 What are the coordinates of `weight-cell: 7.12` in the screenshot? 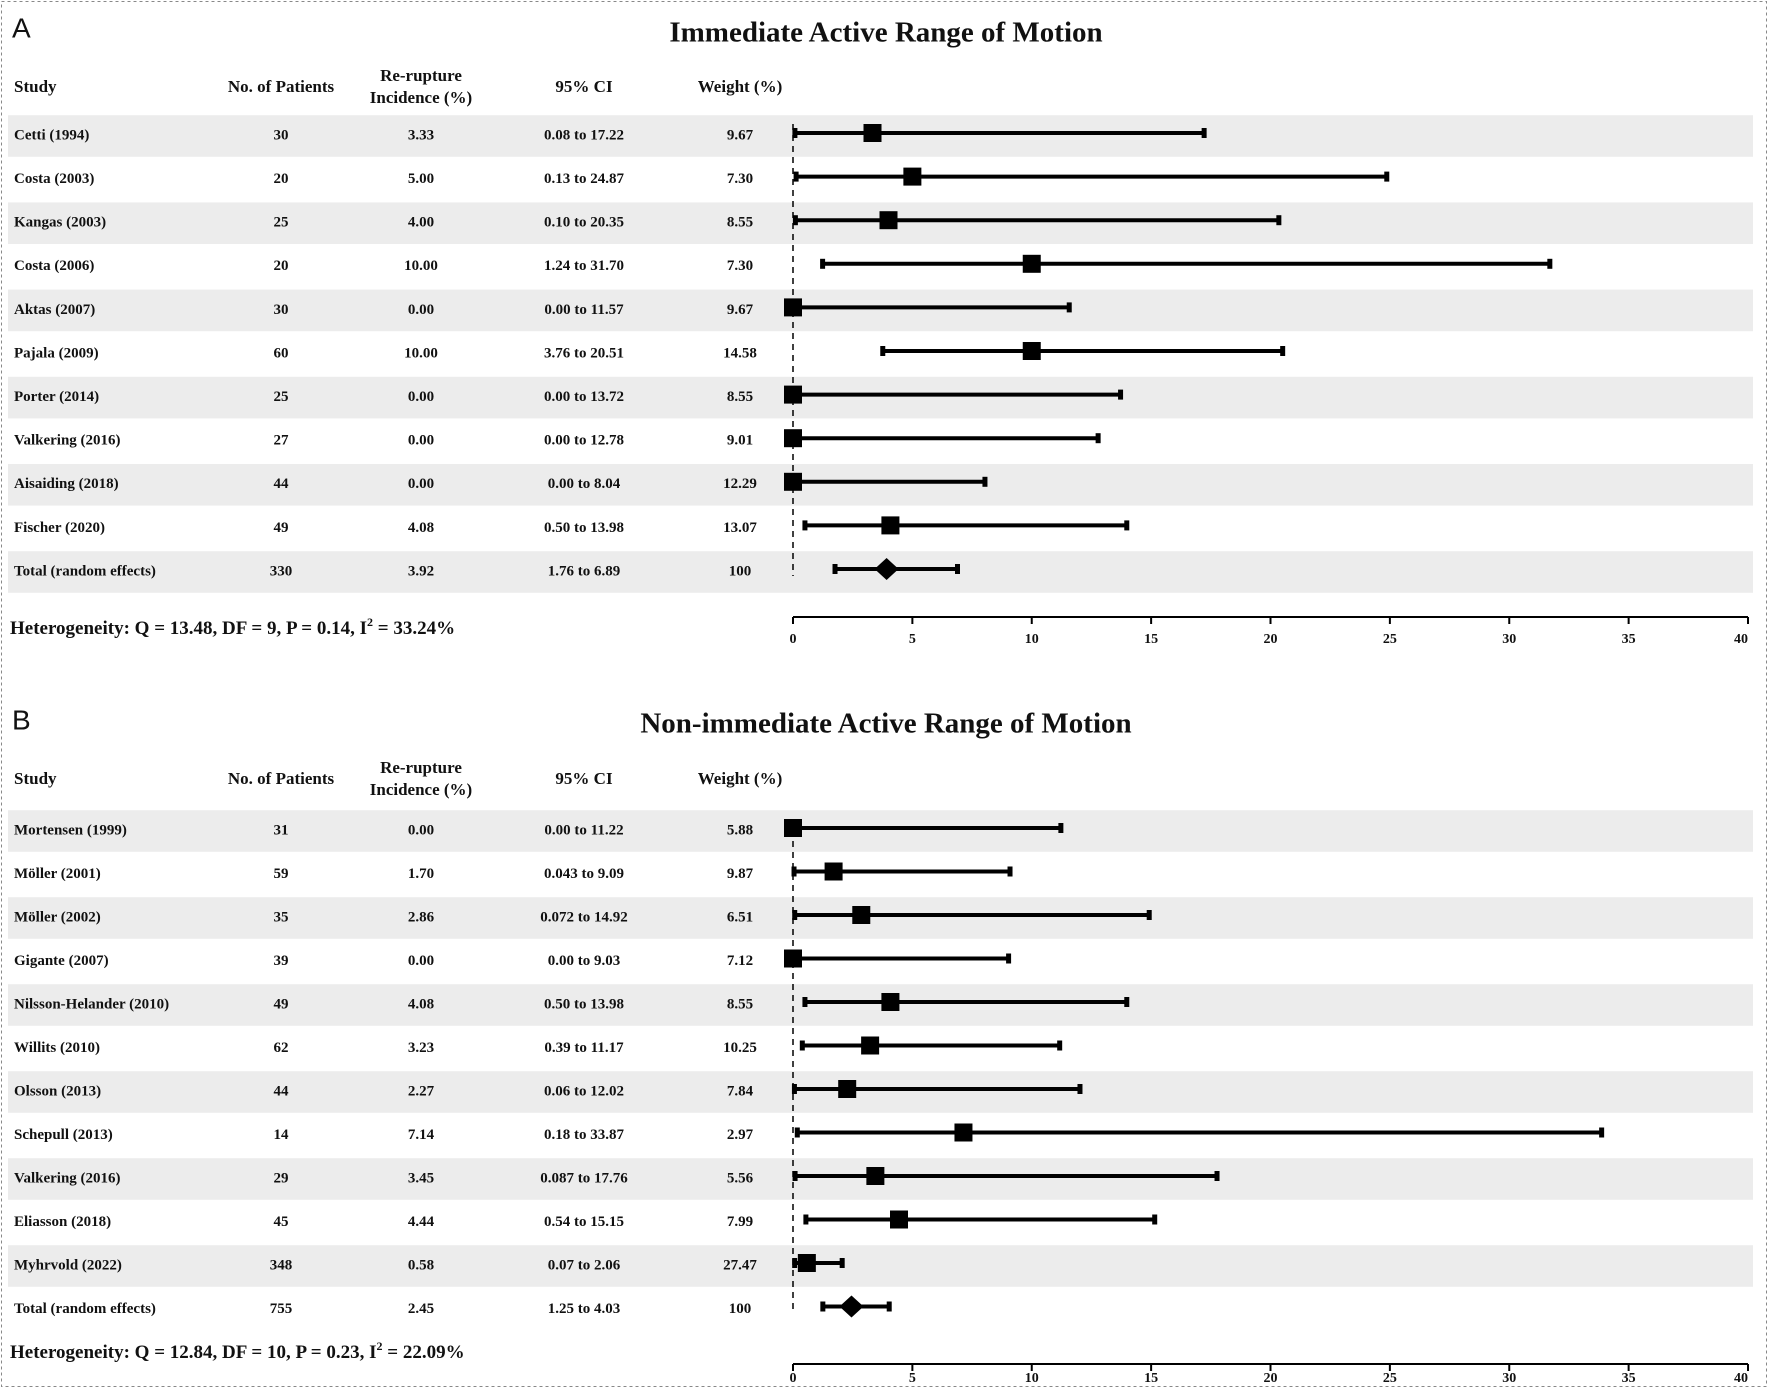 It's located at (740, 961).